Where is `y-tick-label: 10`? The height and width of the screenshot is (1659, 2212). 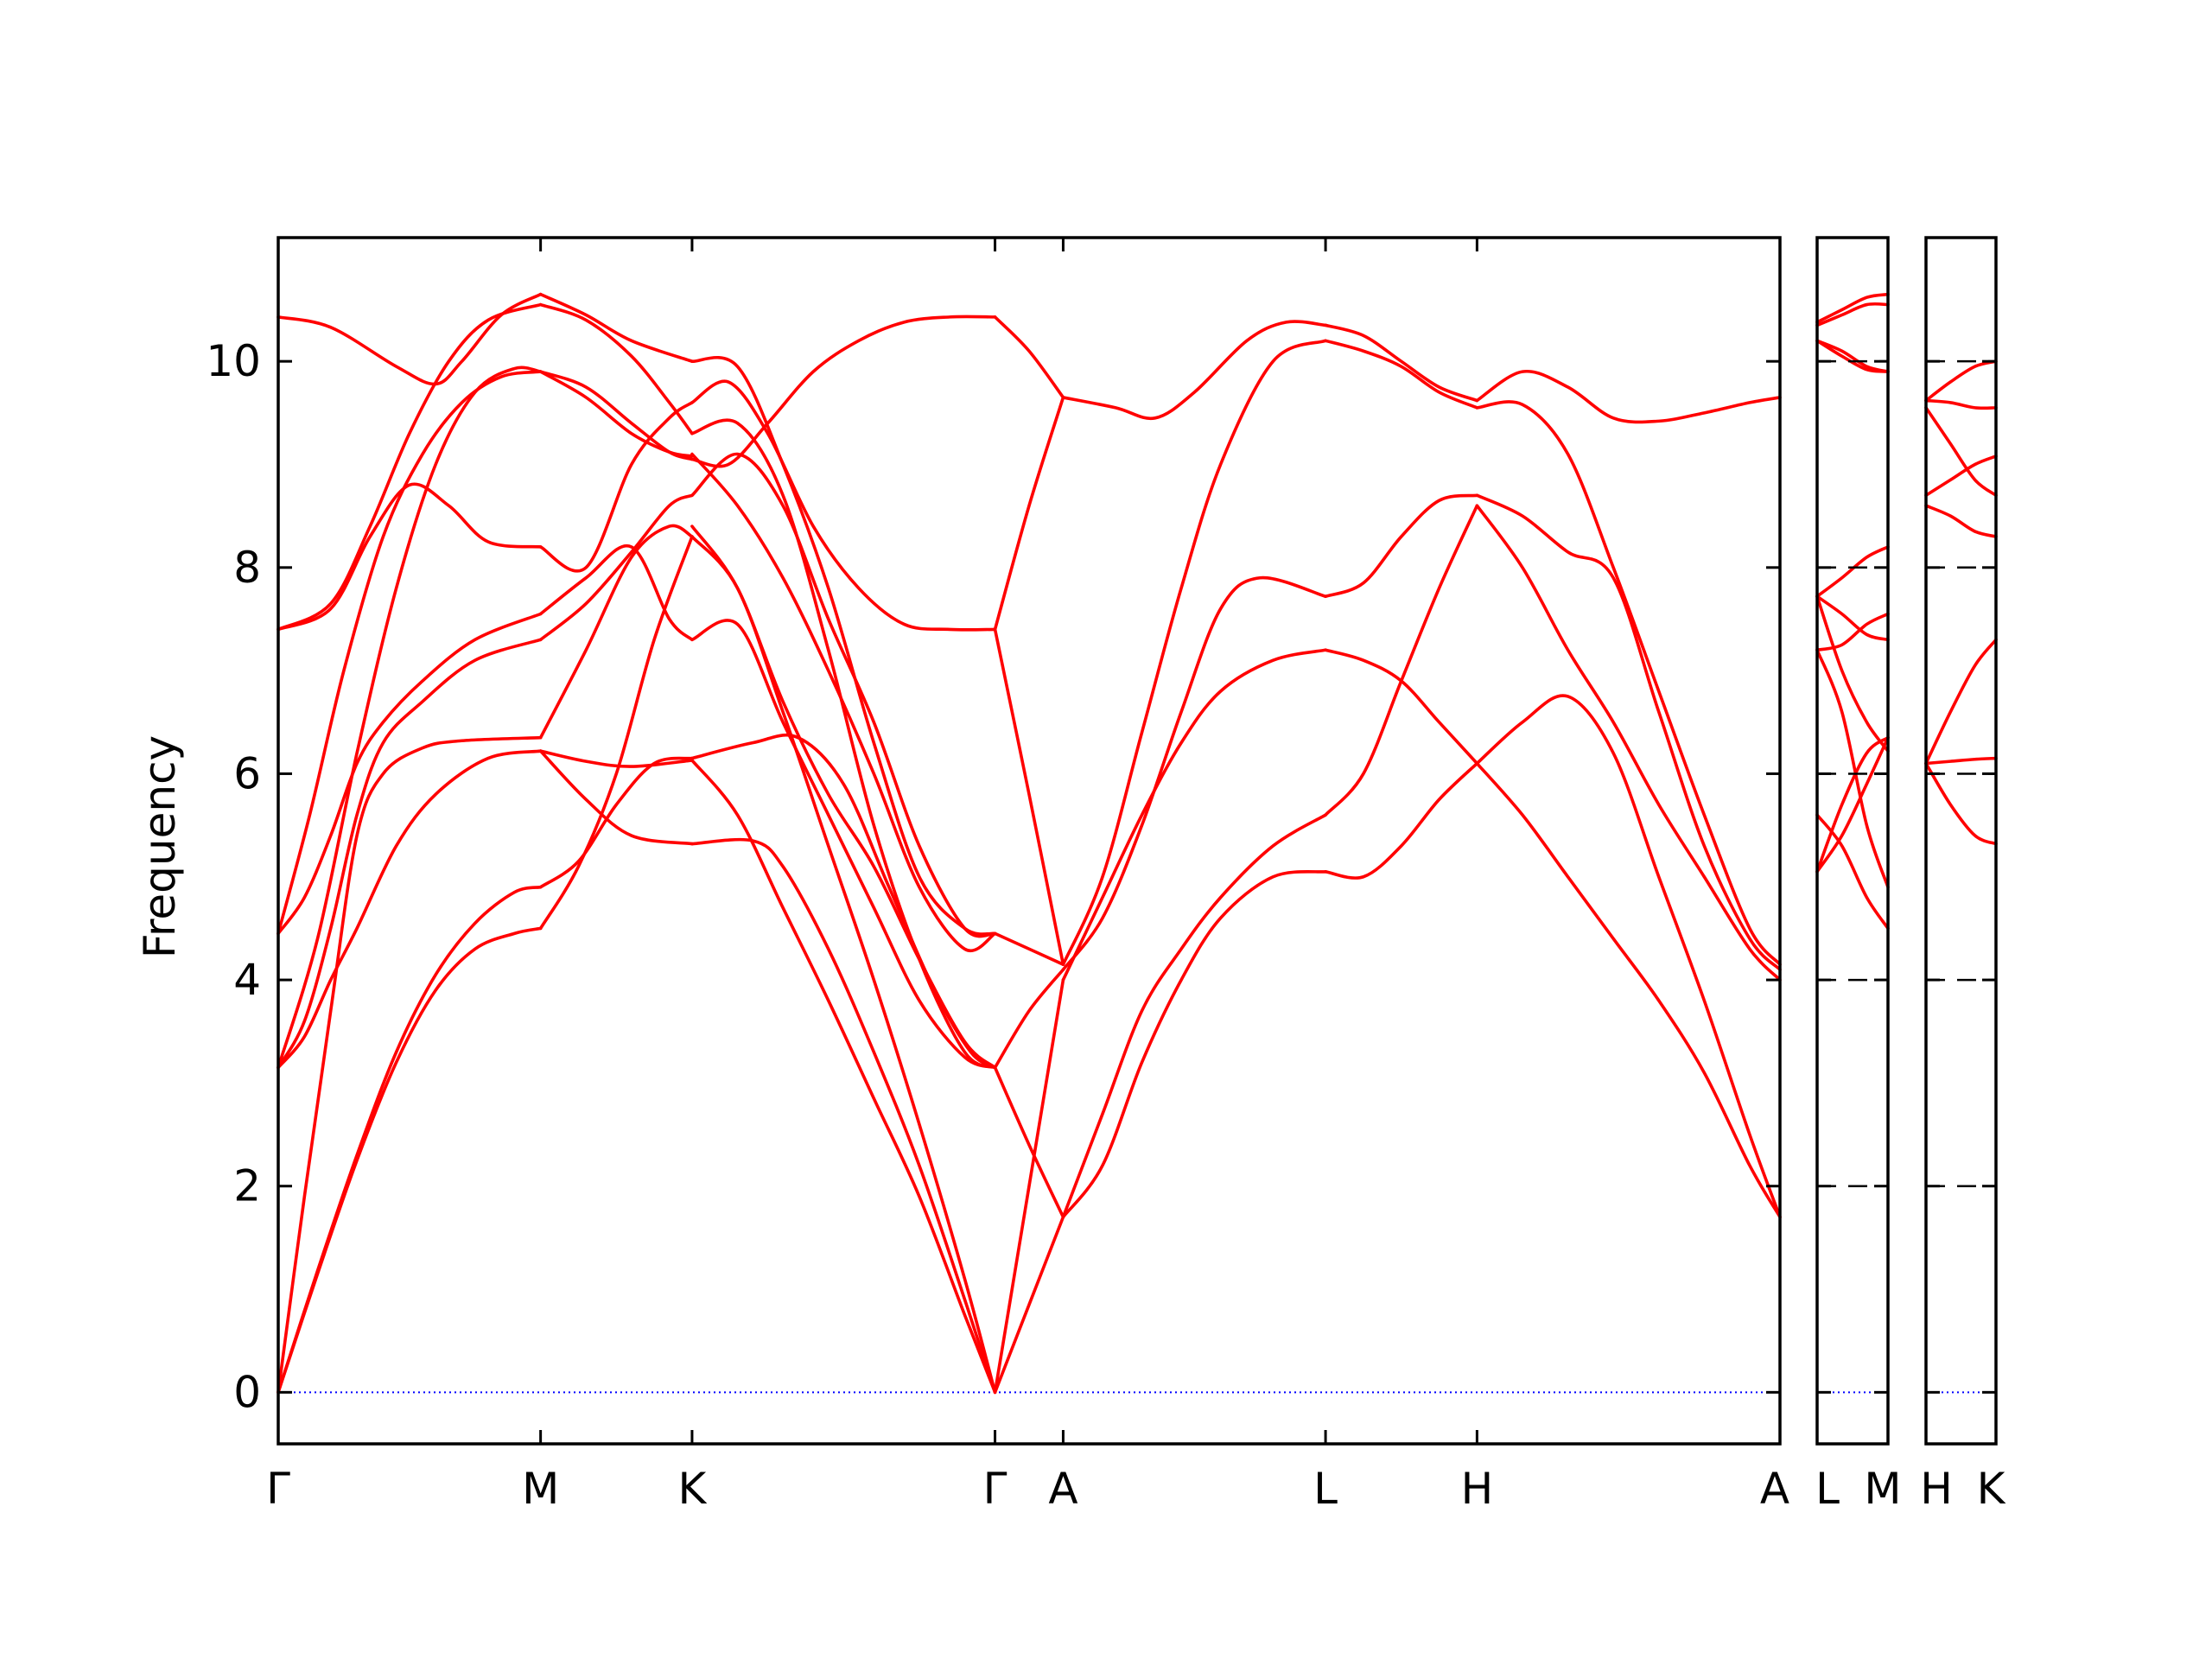
y-tick-label: 10 is located at coordinates (233, 361).